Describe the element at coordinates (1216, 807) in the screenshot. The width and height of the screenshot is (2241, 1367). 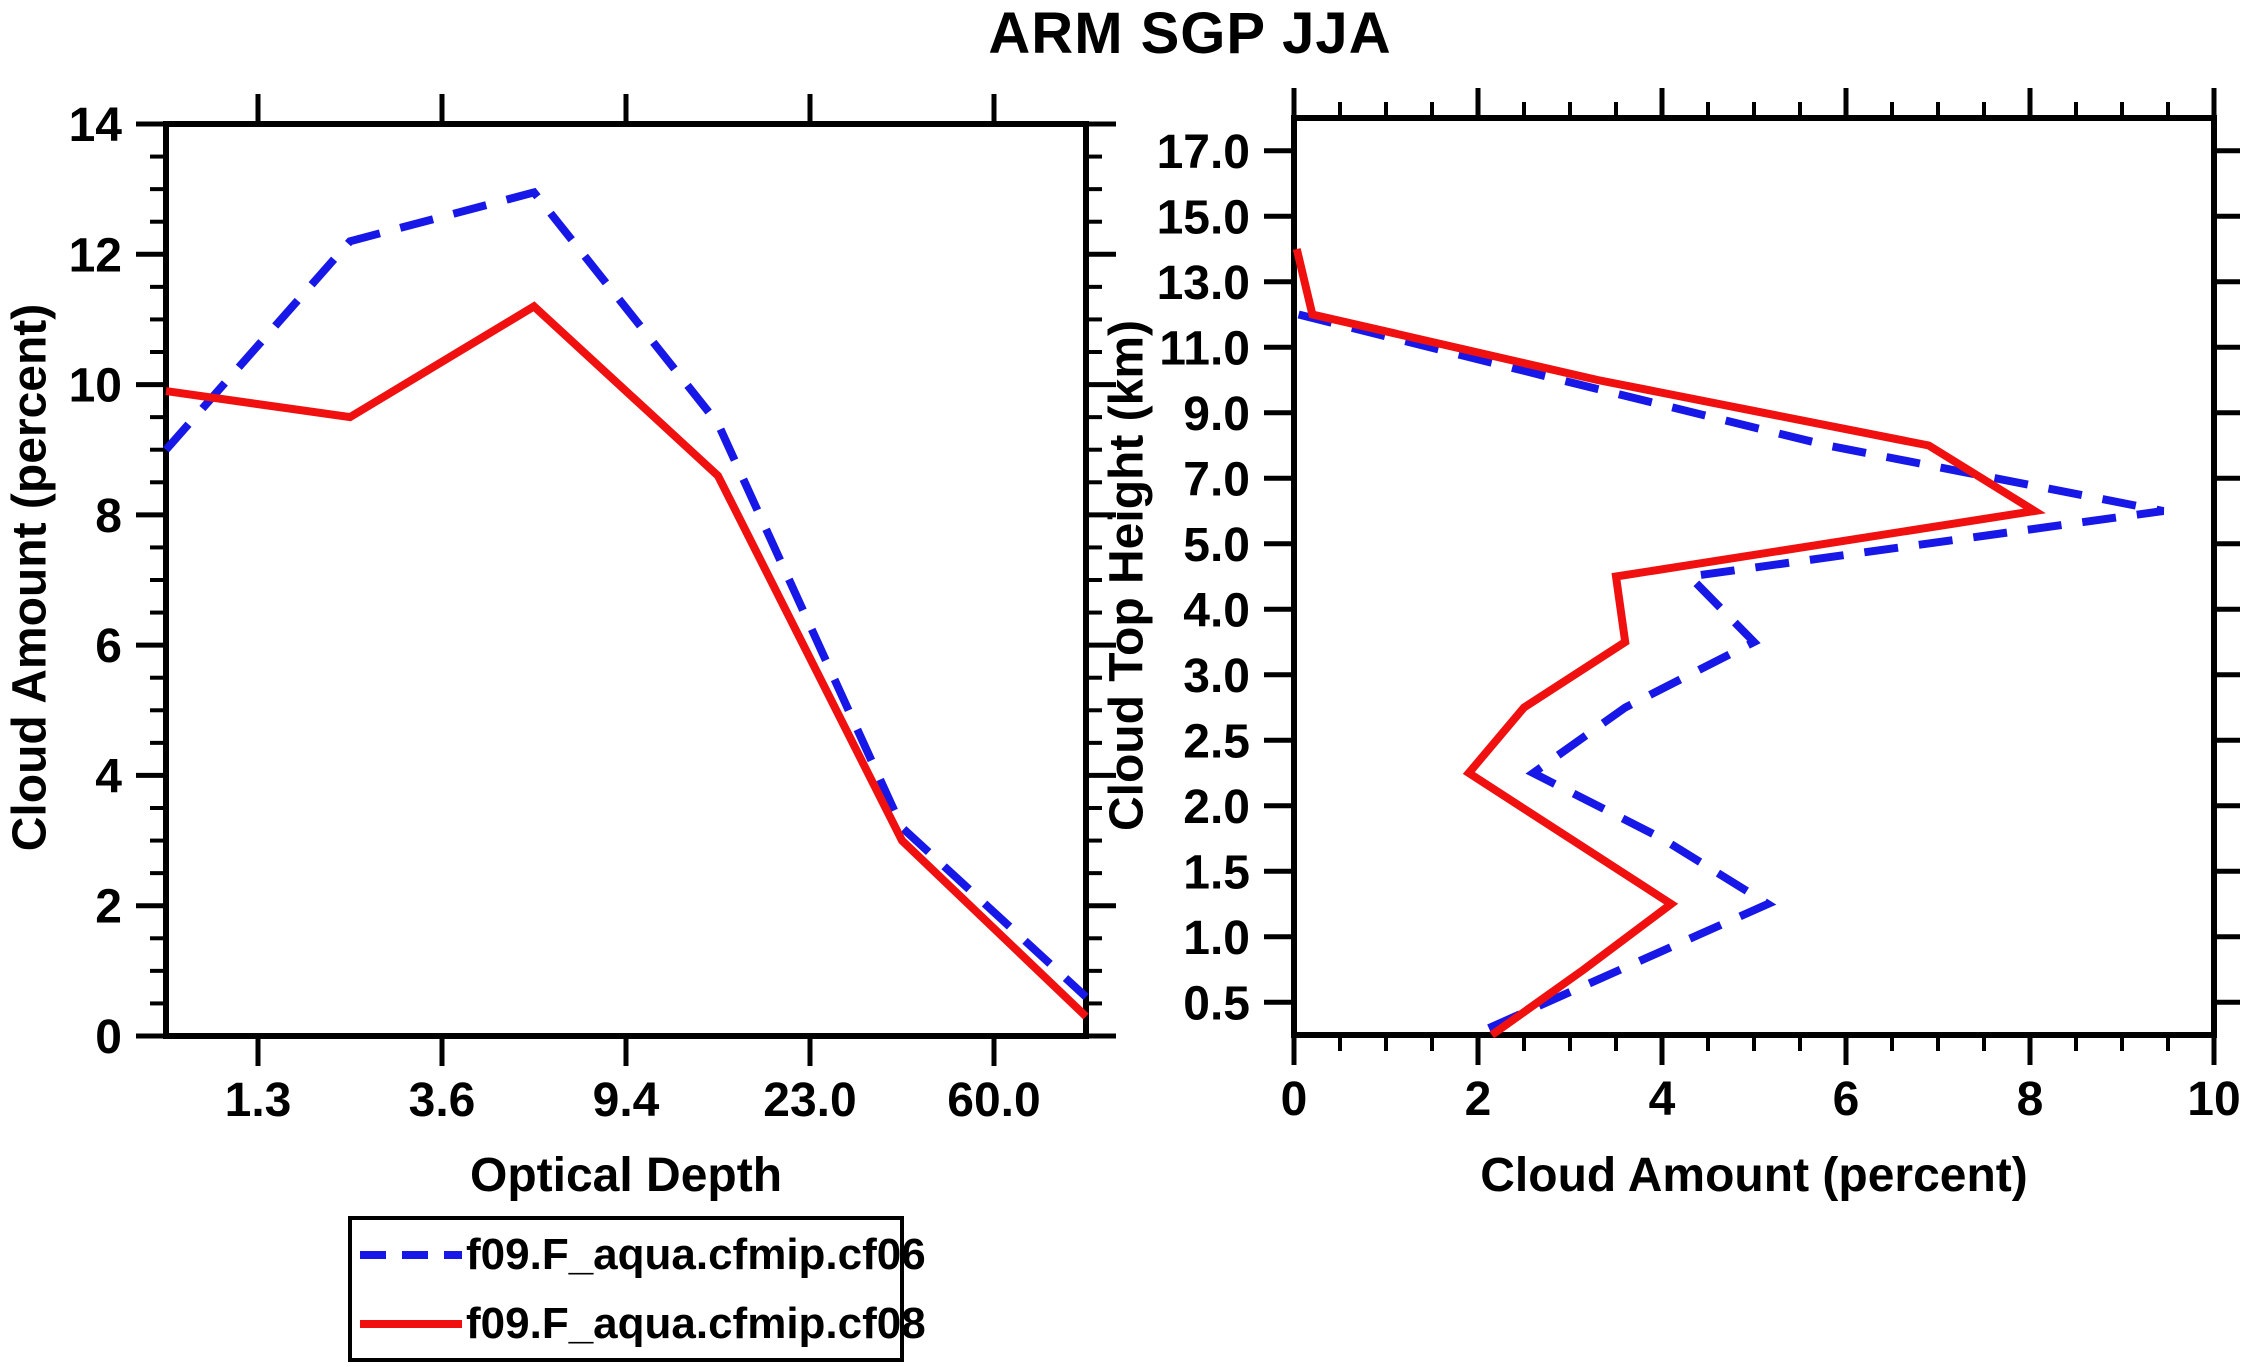
I see `right-y-tick-label: 2.0` at that location.